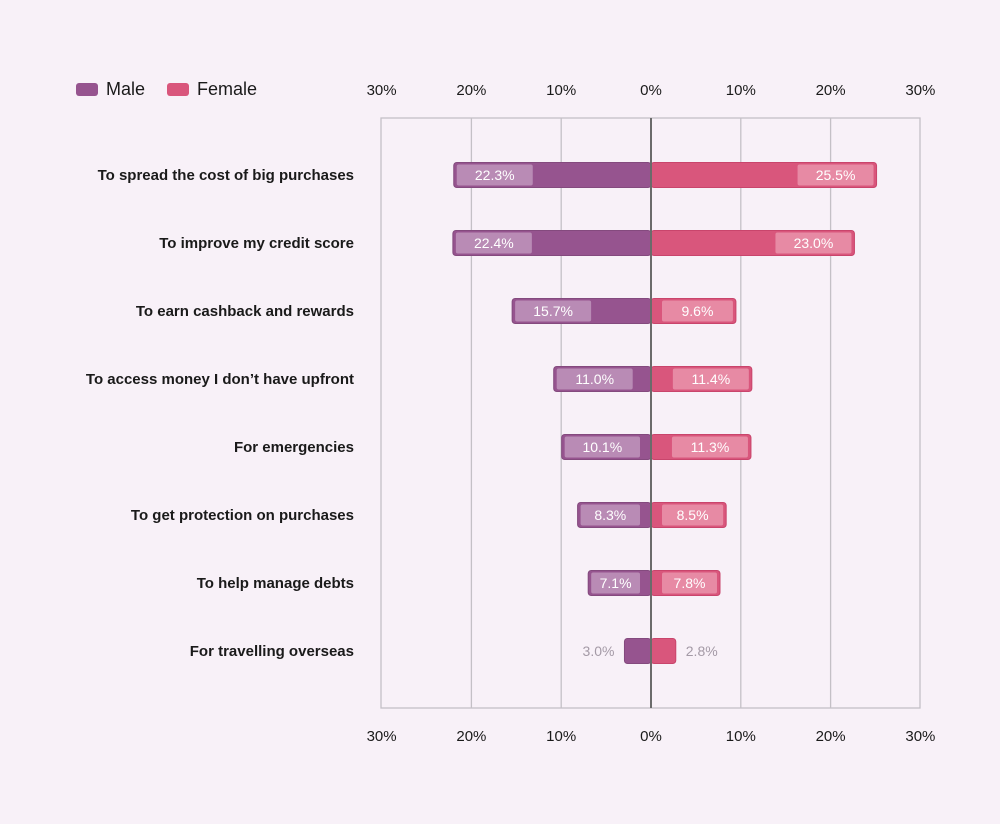  What do you see at coordinates (651, 736) in the screenshot?
I see `x-tick-label-bottom: 0%` at bounding box center [651, 736].